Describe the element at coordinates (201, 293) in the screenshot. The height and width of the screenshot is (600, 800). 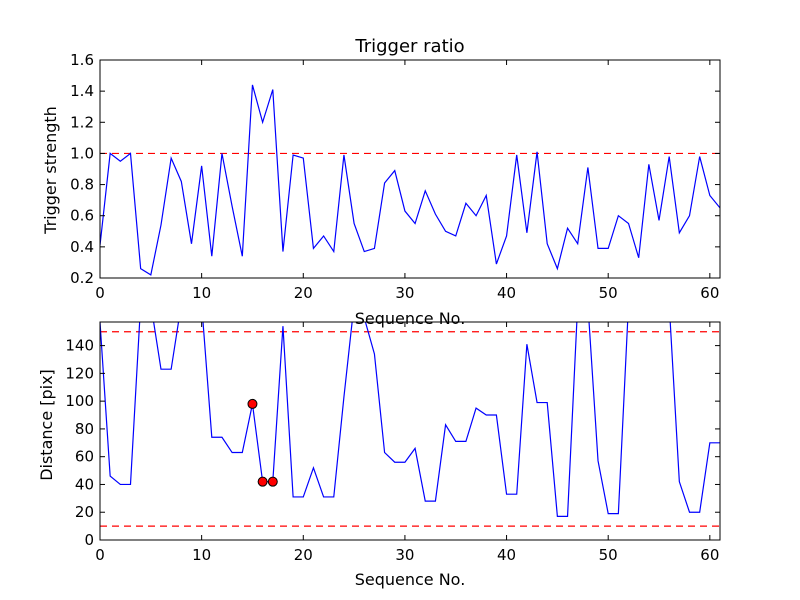
I see `top-x-tick-label: 10` at that location.